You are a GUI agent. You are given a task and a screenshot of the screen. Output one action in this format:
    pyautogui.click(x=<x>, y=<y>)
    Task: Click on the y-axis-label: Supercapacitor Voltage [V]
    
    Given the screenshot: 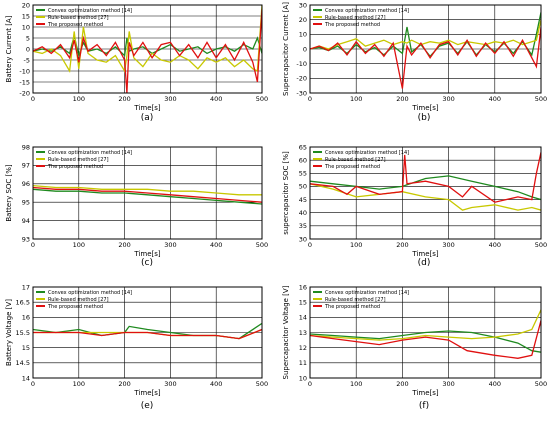 What is the action you would take?
    pyautogui.click(x=286, y=332)
    